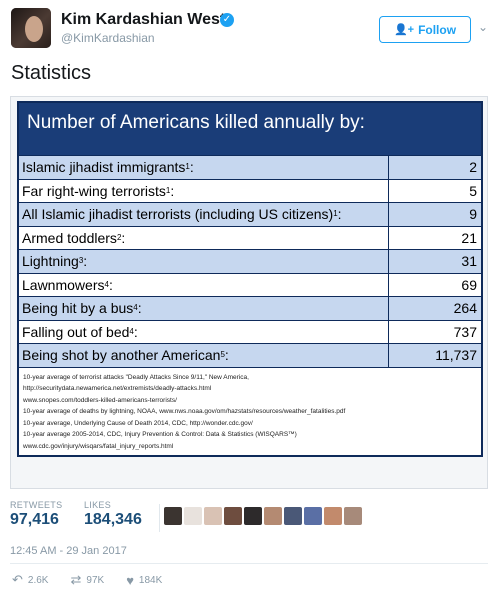  Describe the element at coordinates (94, 190) in the screenshot. I see `row-label-text: Far right-wing terrorists` at that location.